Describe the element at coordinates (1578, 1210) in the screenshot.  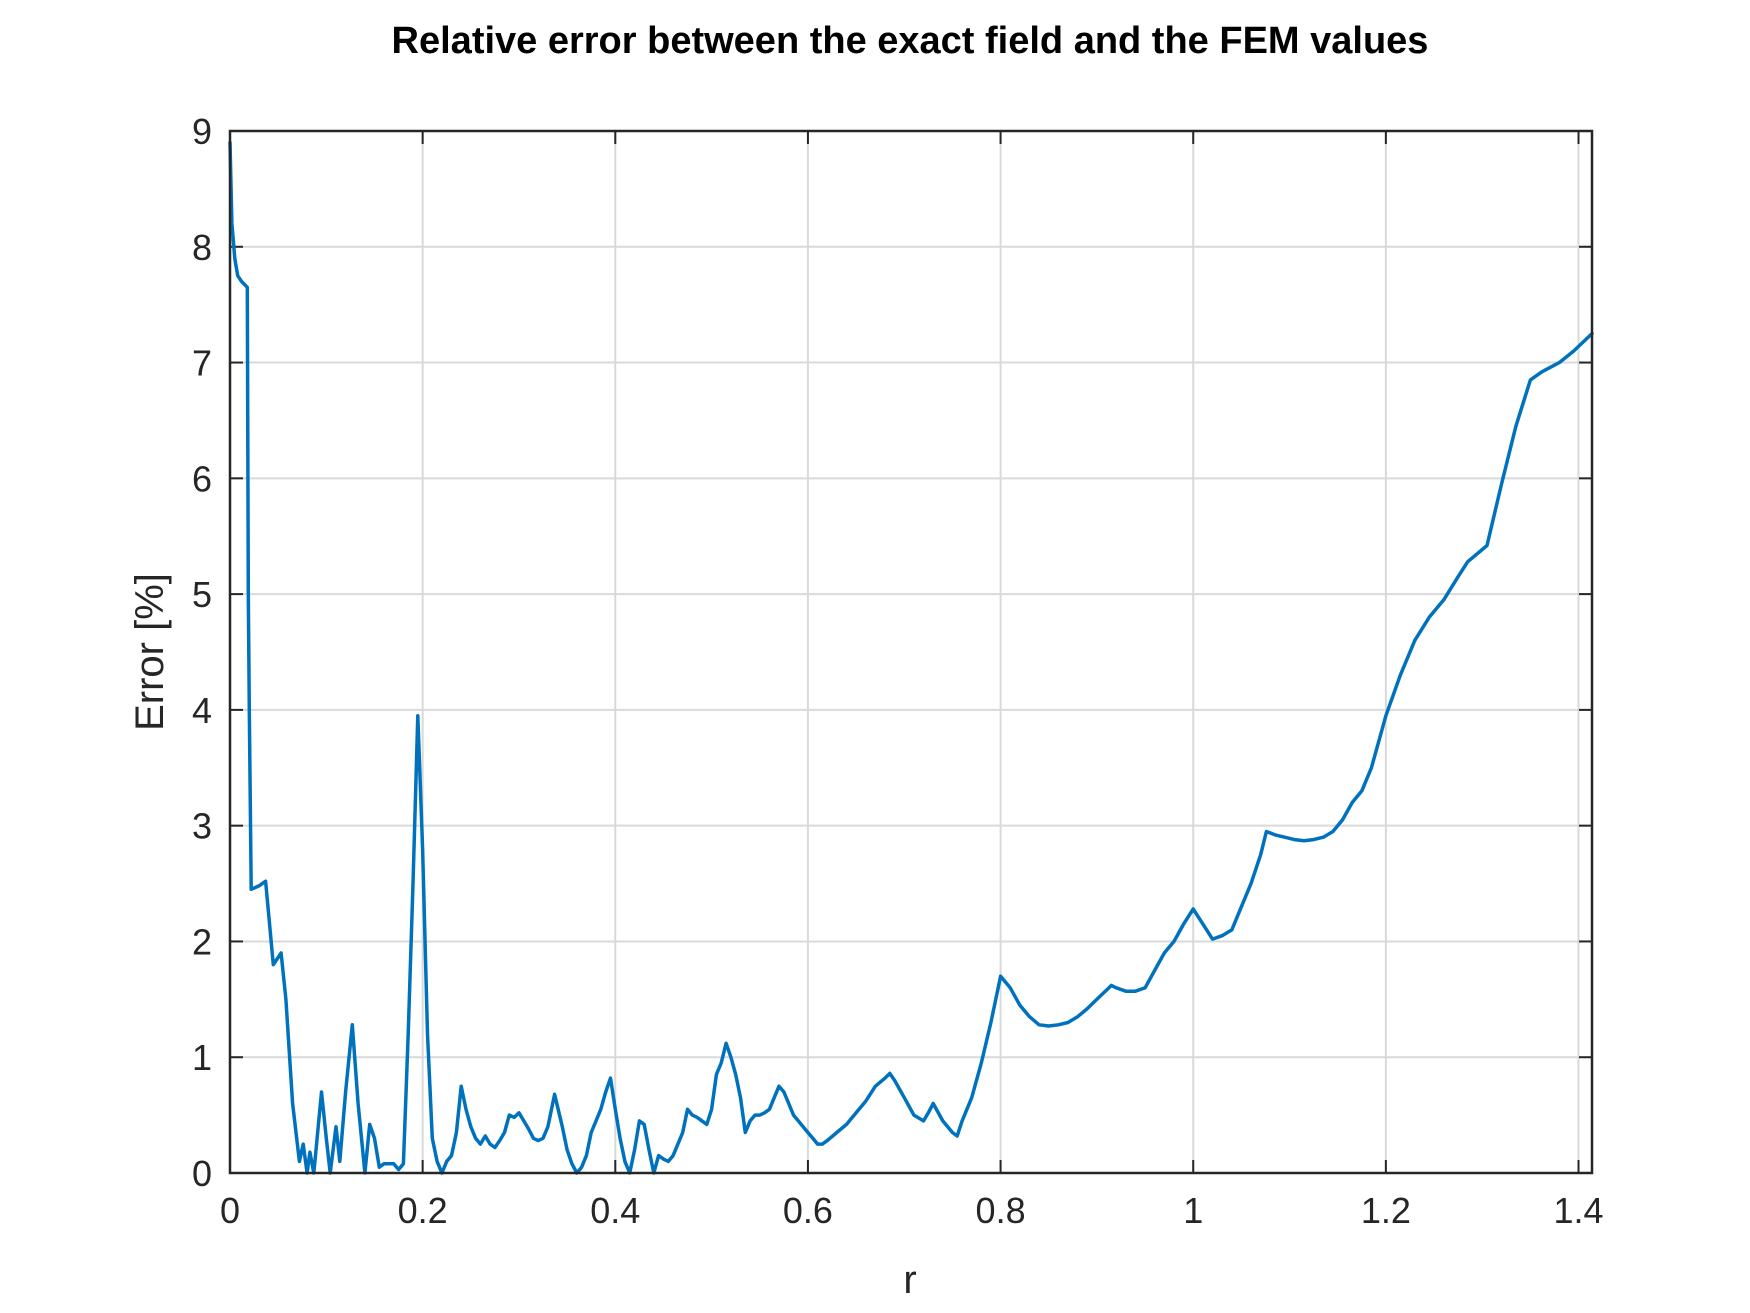
I see `x-tick-label: 1.4` at that location.